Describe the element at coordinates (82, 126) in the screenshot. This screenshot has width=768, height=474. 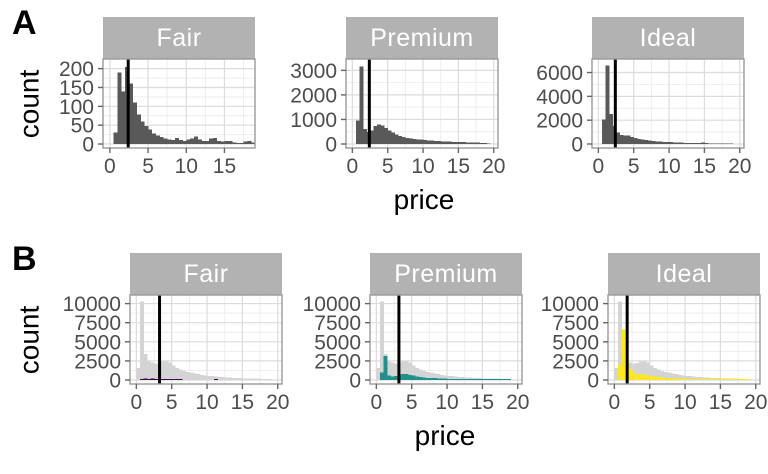
I see `y-tick-label: 50` at that location.